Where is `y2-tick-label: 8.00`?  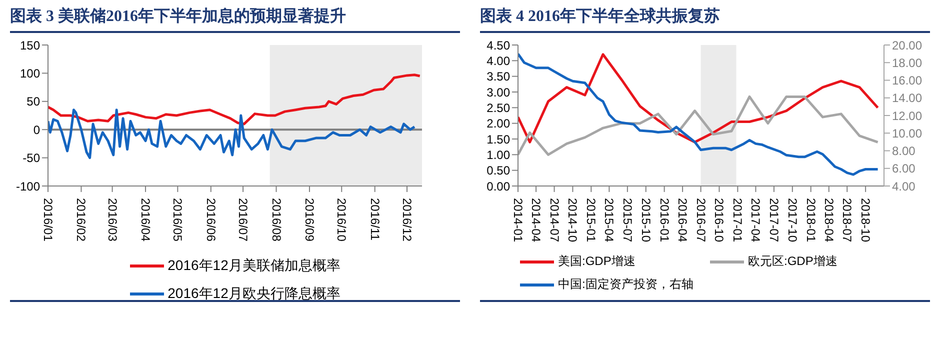 y2-tick-label: 8.00 is located at coordinates (904, 151).